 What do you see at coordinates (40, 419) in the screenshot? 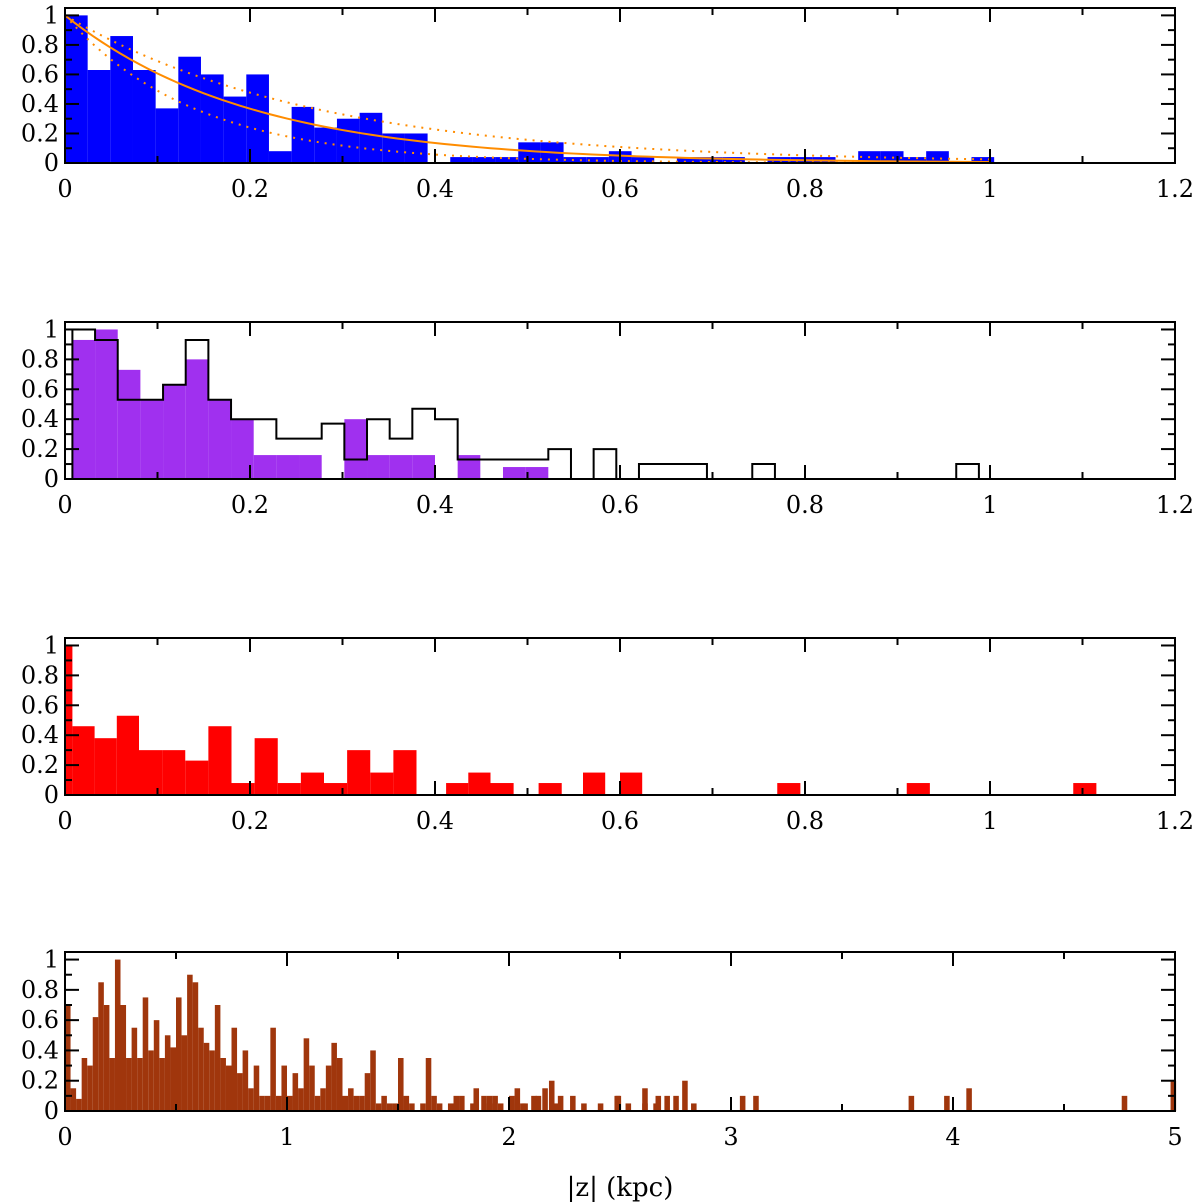
I see `y-tick-label: 0.4` at bounding box center [40, 419].